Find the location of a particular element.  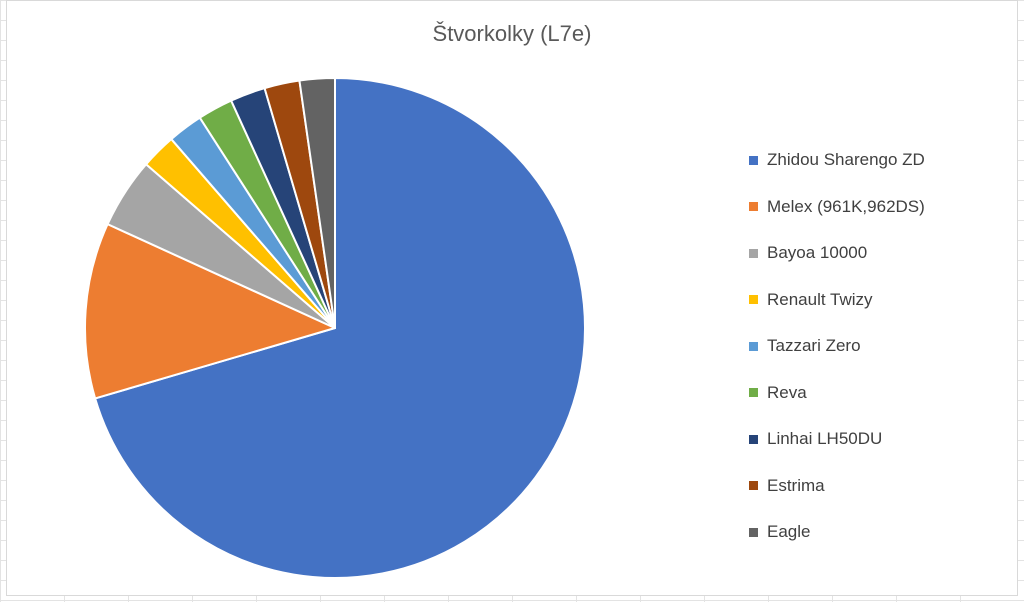

legend-label: Tazzari Zero is located at coordinates (814, 346).